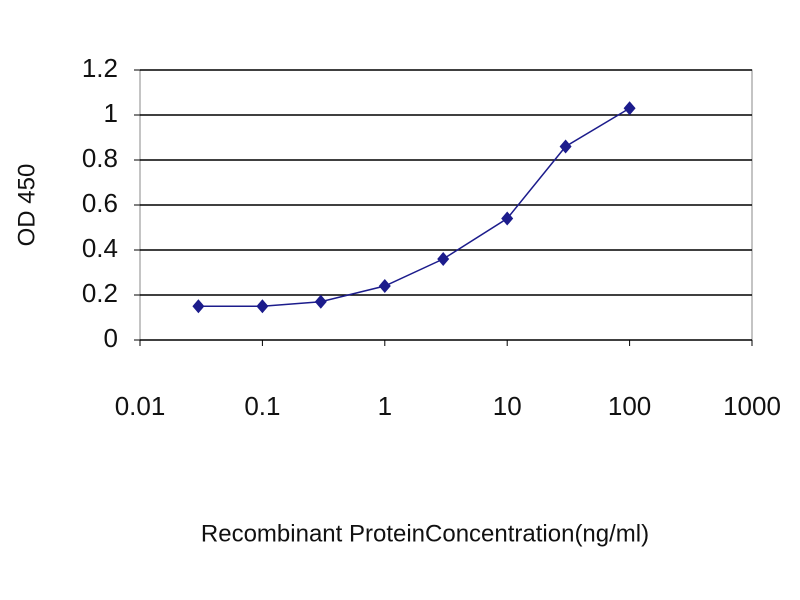 This screenshot has width=800, height=600. I want to click on y-tick-label: 0.4, so click(100, 248).